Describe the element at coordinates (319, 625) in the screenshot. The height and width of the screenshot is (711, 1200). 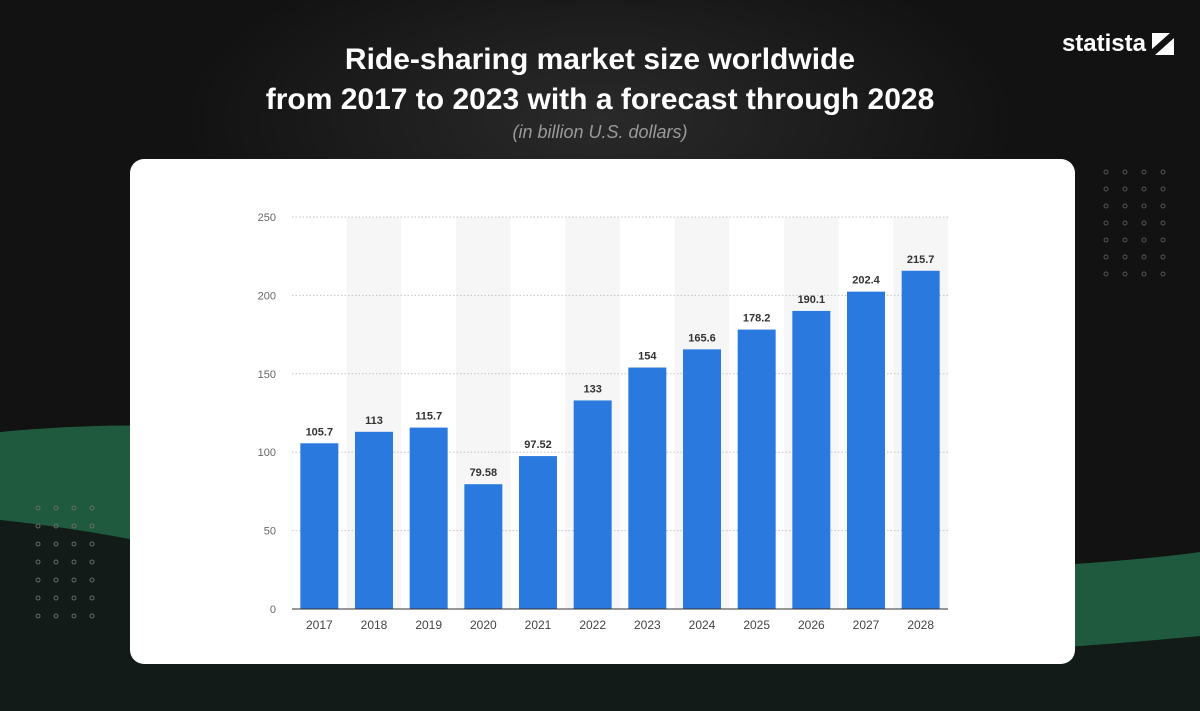
I see `x-tick-2017: 2017` at that location.